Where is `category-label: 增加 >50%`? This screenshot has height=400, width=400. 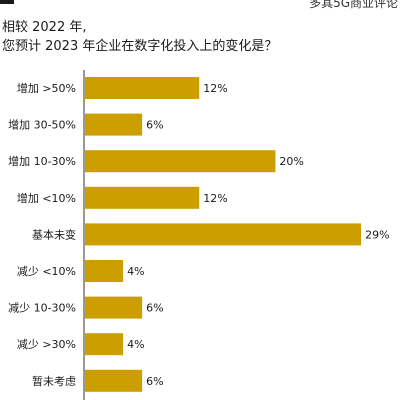 category-label: 增加 >50% is located at coordinates (46, 88).